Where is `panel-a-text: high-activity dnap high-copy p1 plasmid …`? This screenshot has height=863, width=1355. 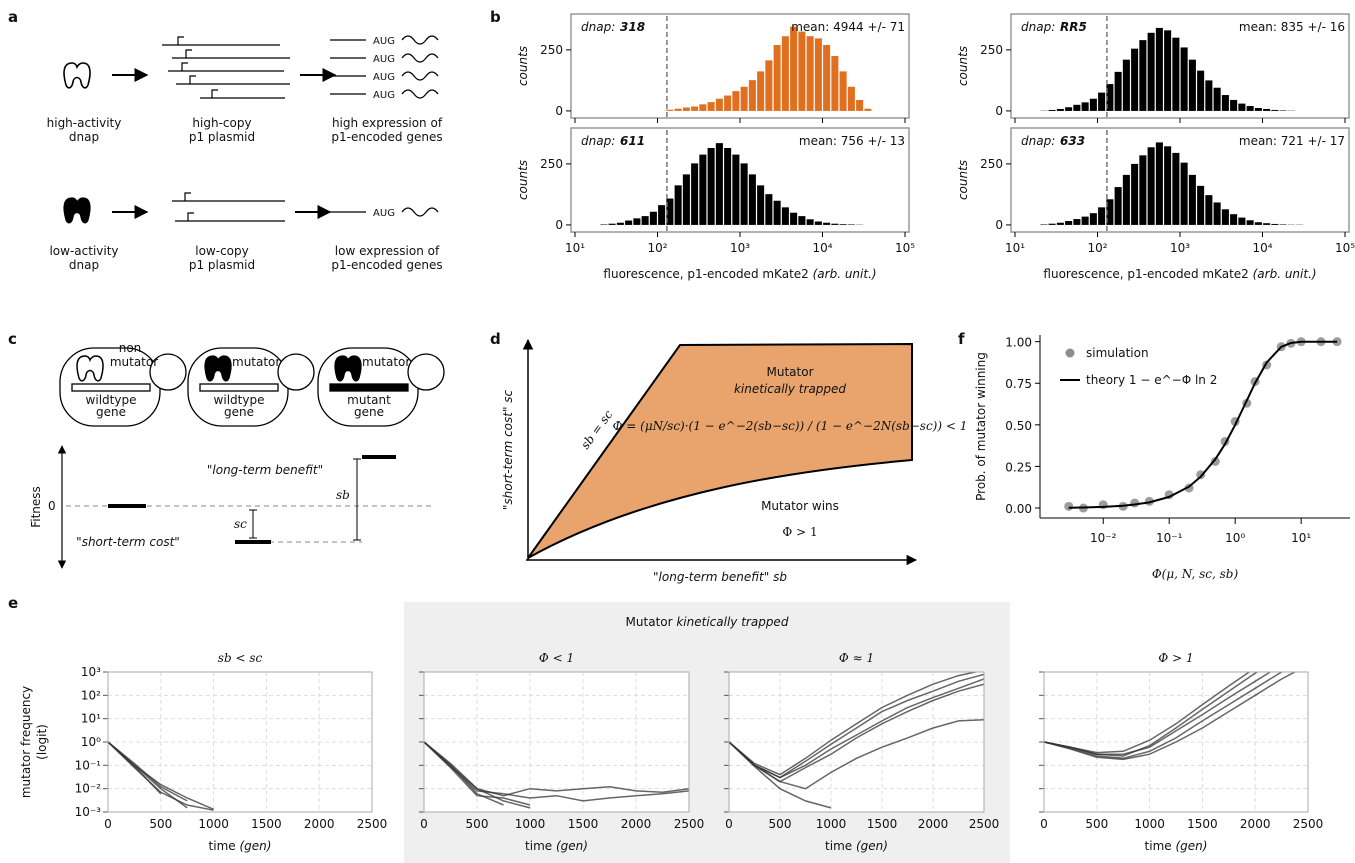 panel-a-text: high-activity dnap high-copy p1 plasmid … is located at coordinates (245, 154).